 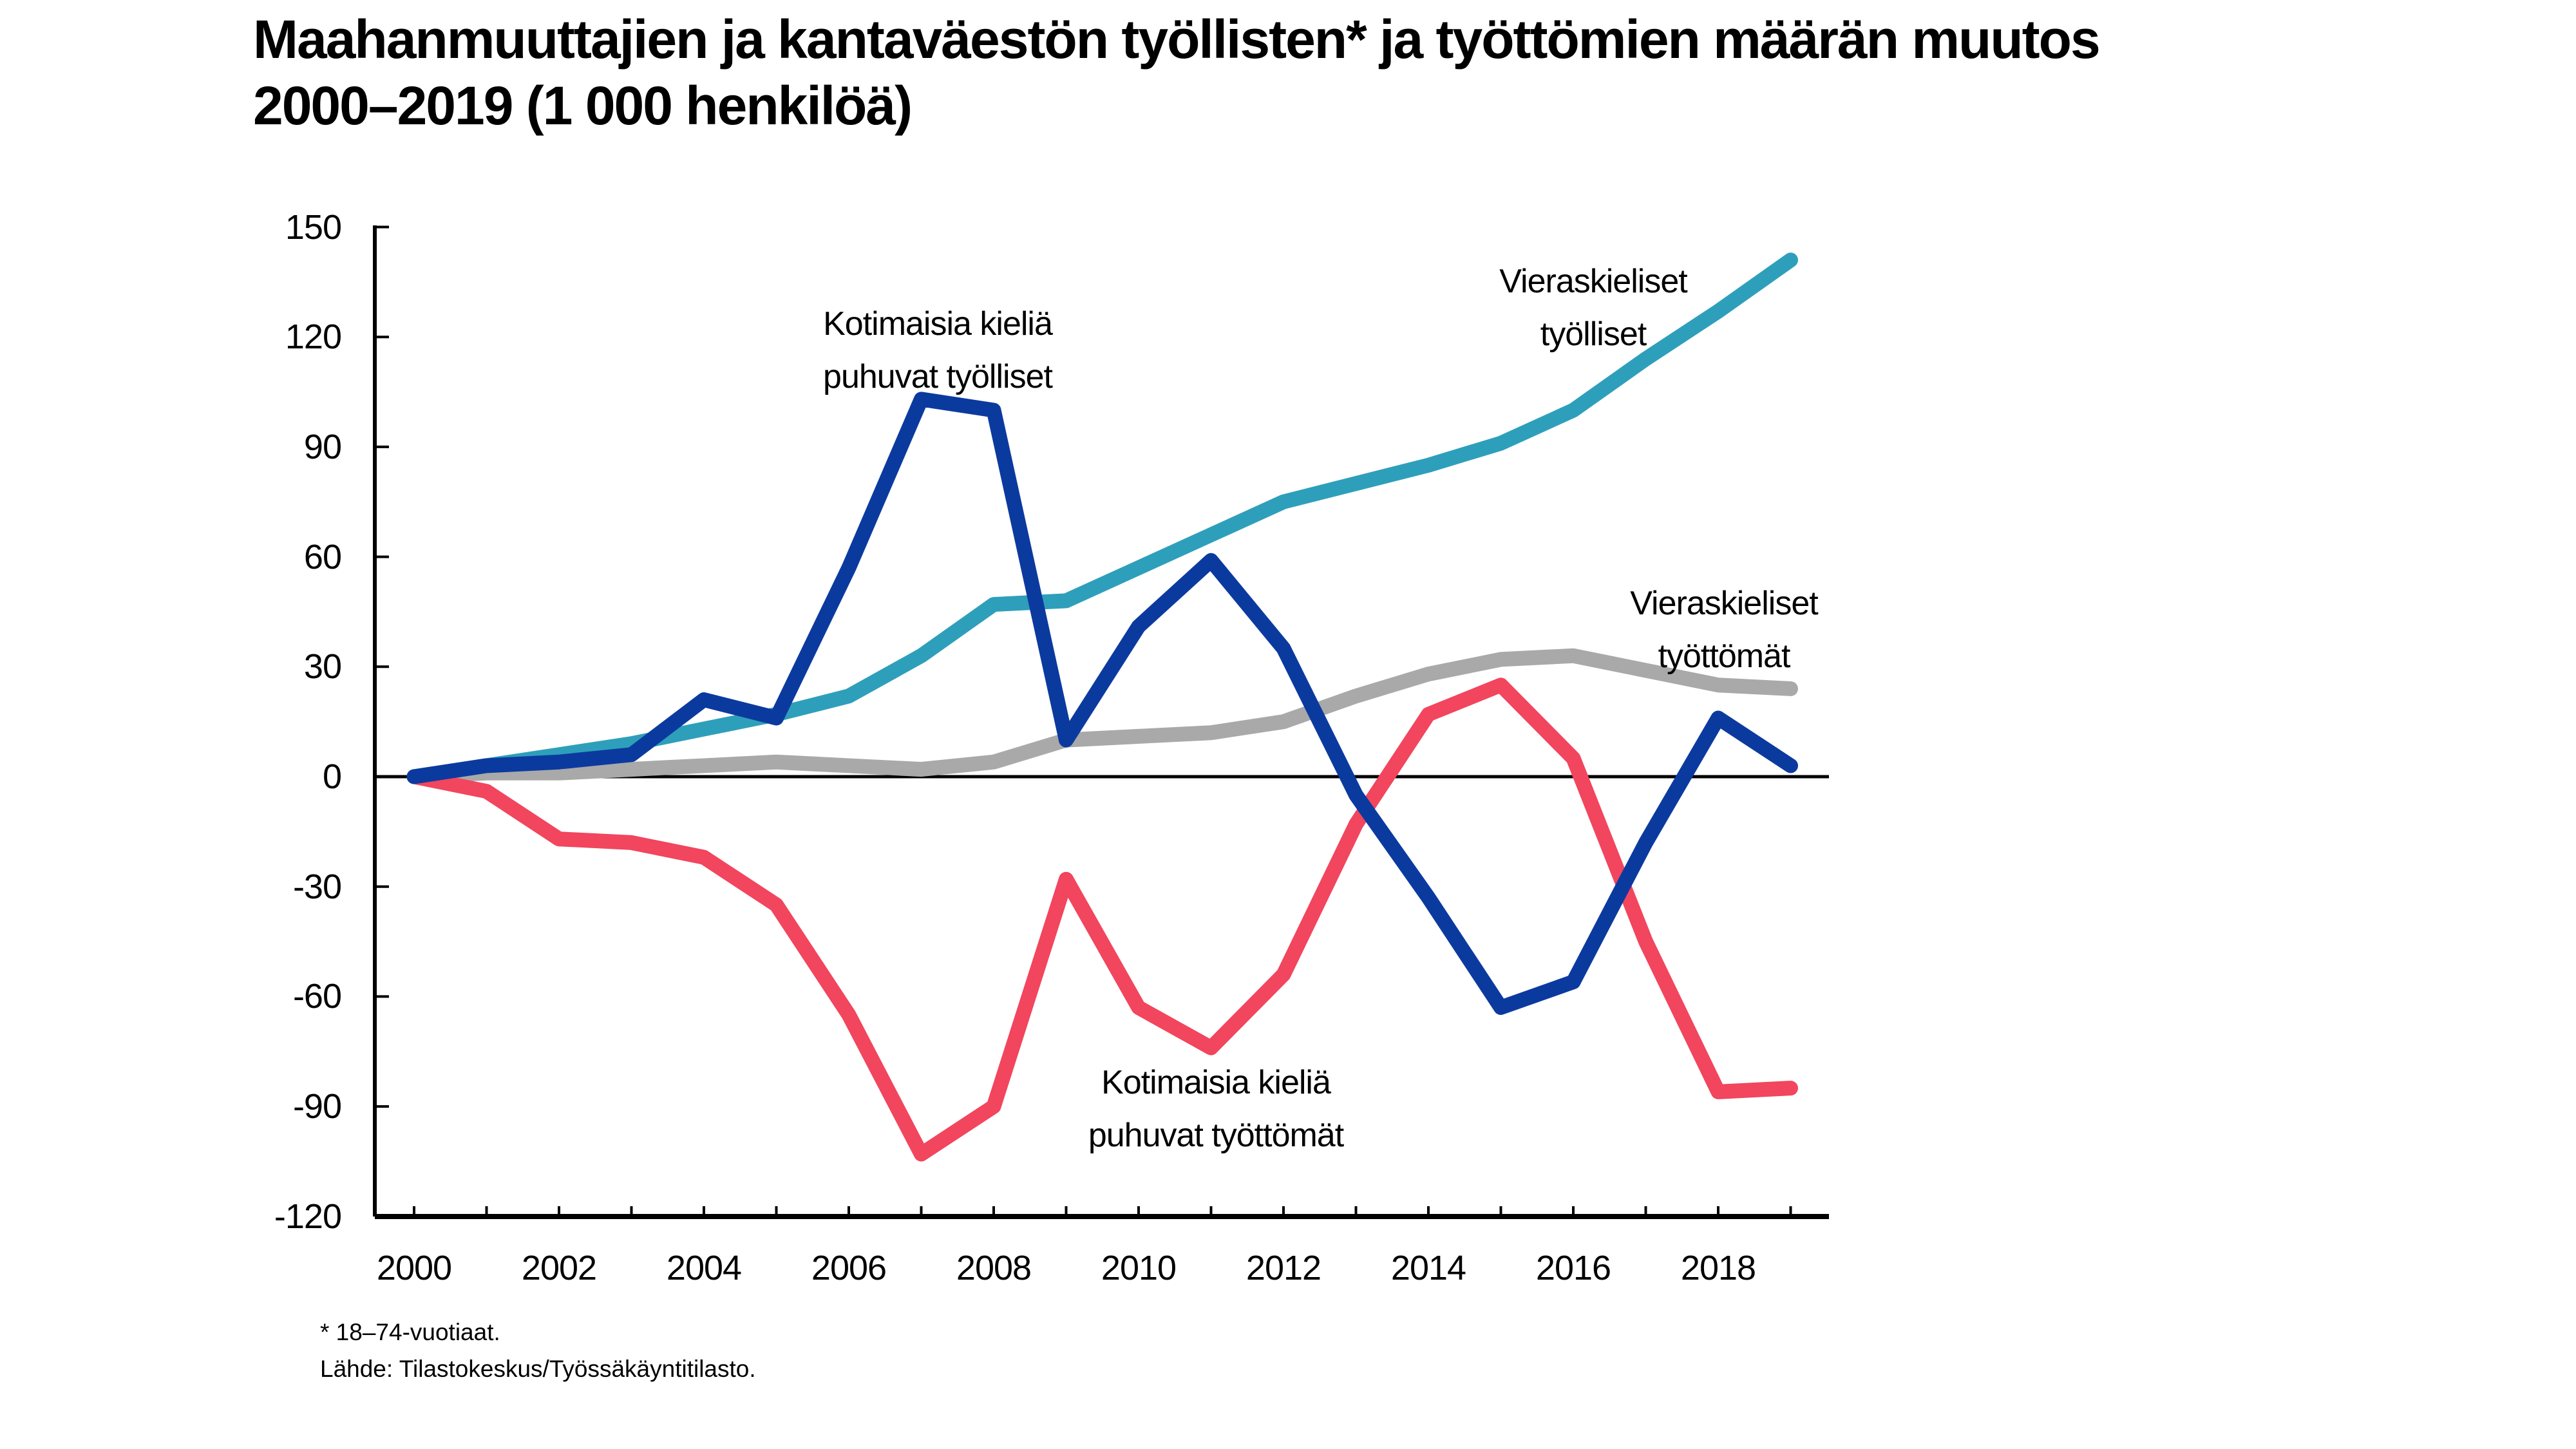 I want to click on series-label-vieraskieliset-tyottomat: Vieraskieliset työttömät, so click(x=1724, y=630).